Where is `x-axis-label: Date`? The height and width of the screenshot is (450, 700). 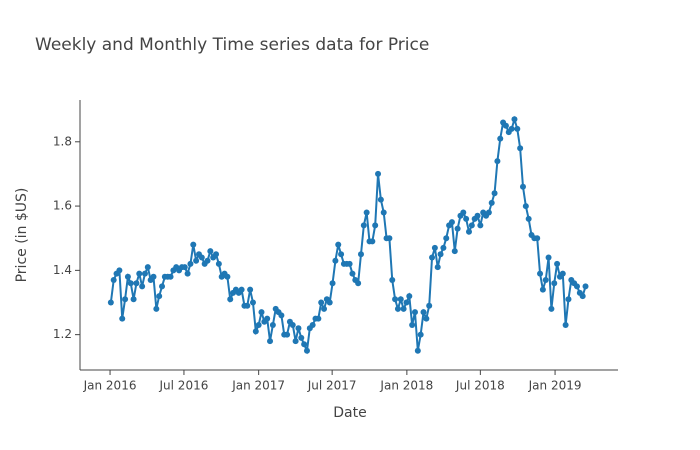 x-axis-label: Date is located at coordinates (349, 413).